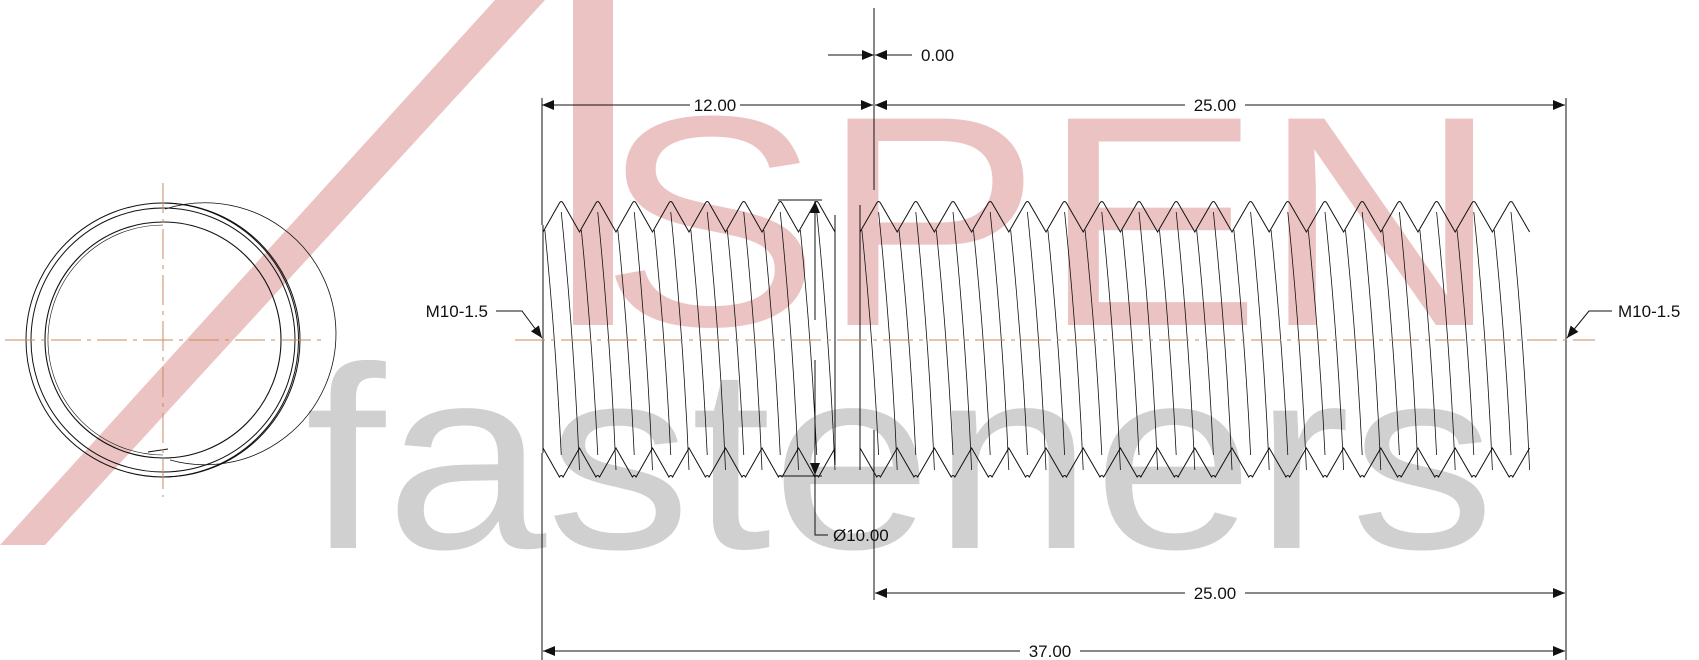 The height and width of the screenshot is (660, 1699). I want to click on end-view, so click(171, 340).